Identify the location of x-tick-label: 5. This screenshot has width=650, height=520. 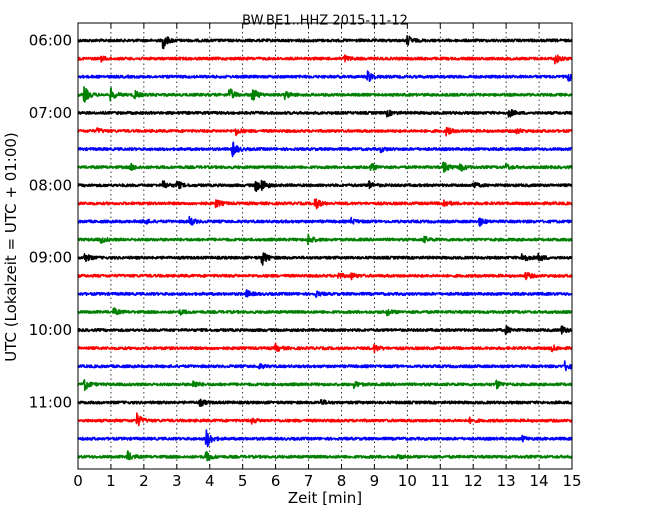
(243, 481).